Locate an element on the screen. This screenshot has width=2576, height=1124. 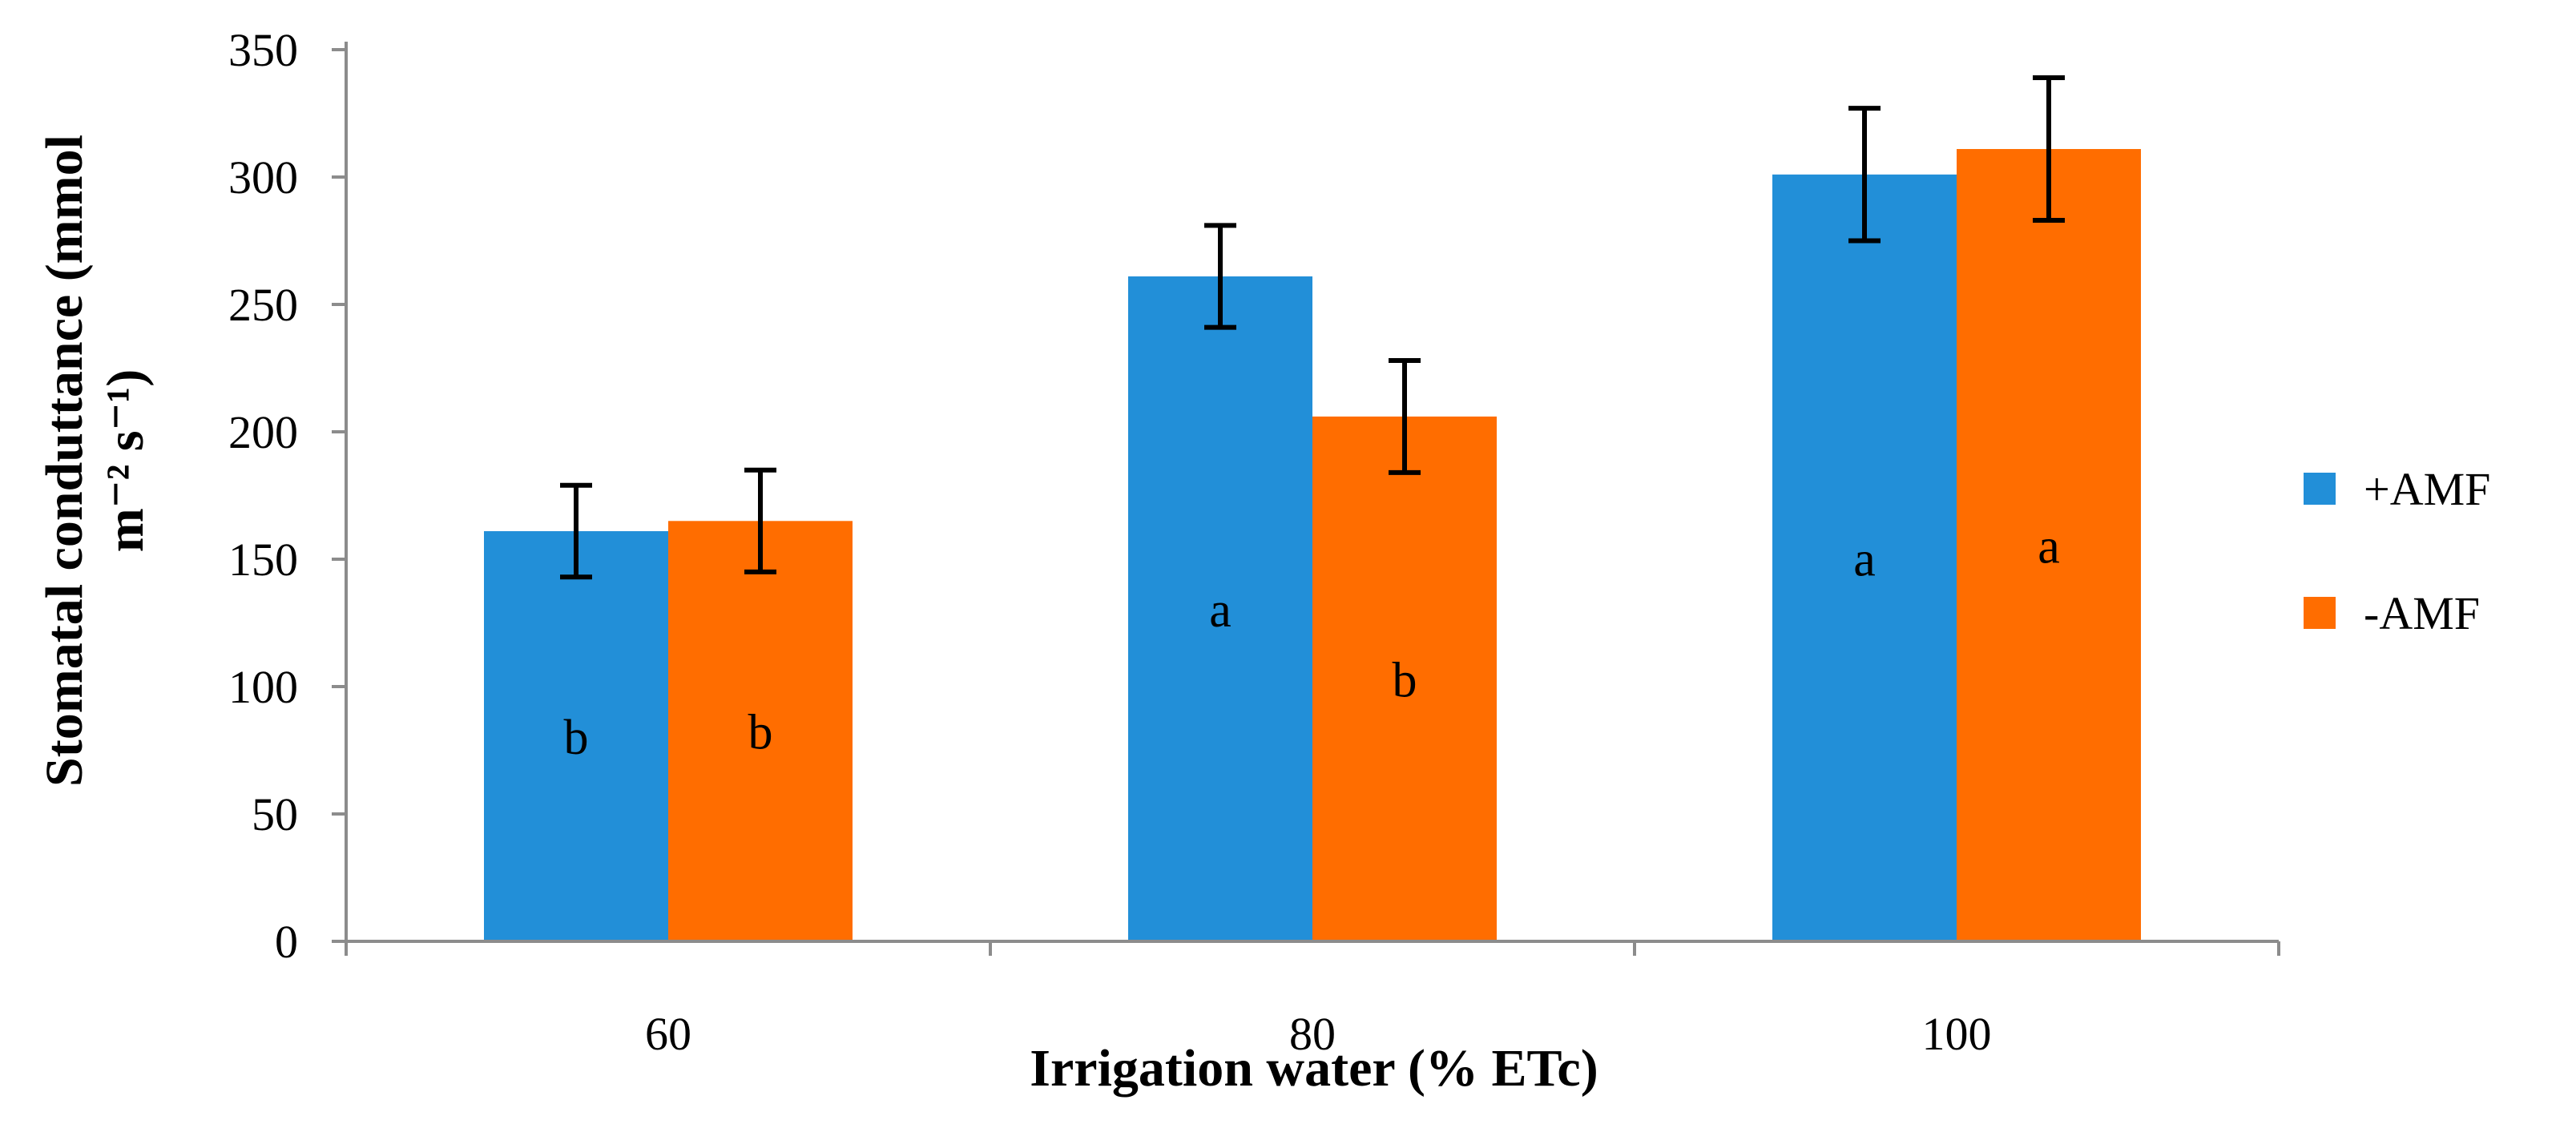
y-tick-label-150: 150 is located at coordinates (263, 560).